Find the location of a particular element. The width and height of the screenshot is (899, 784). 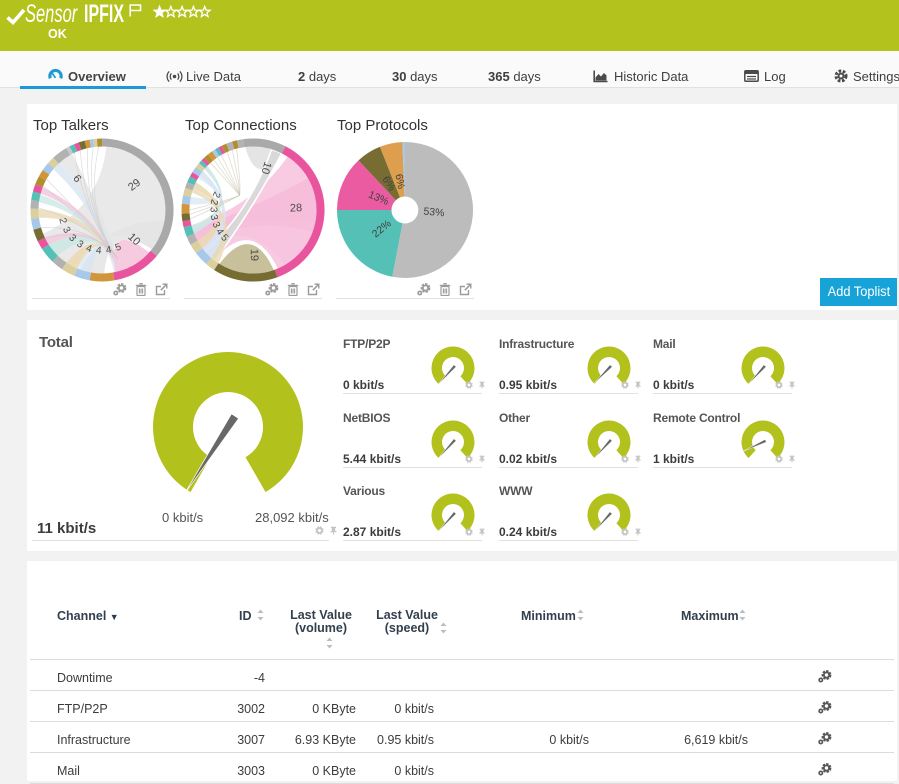

svg-text: 53% is located at coordinates (434, 213).